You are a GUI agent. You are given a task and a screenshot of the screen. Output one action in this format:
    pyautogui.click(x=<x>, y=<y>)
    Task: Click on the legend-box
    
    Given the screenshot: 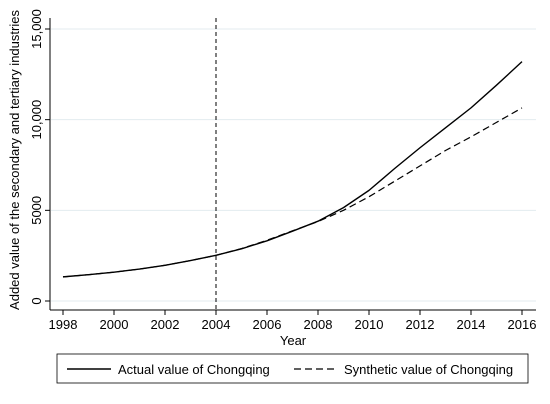 What is the action you would take?
    pyautogui.click(x=292, y=368)
    